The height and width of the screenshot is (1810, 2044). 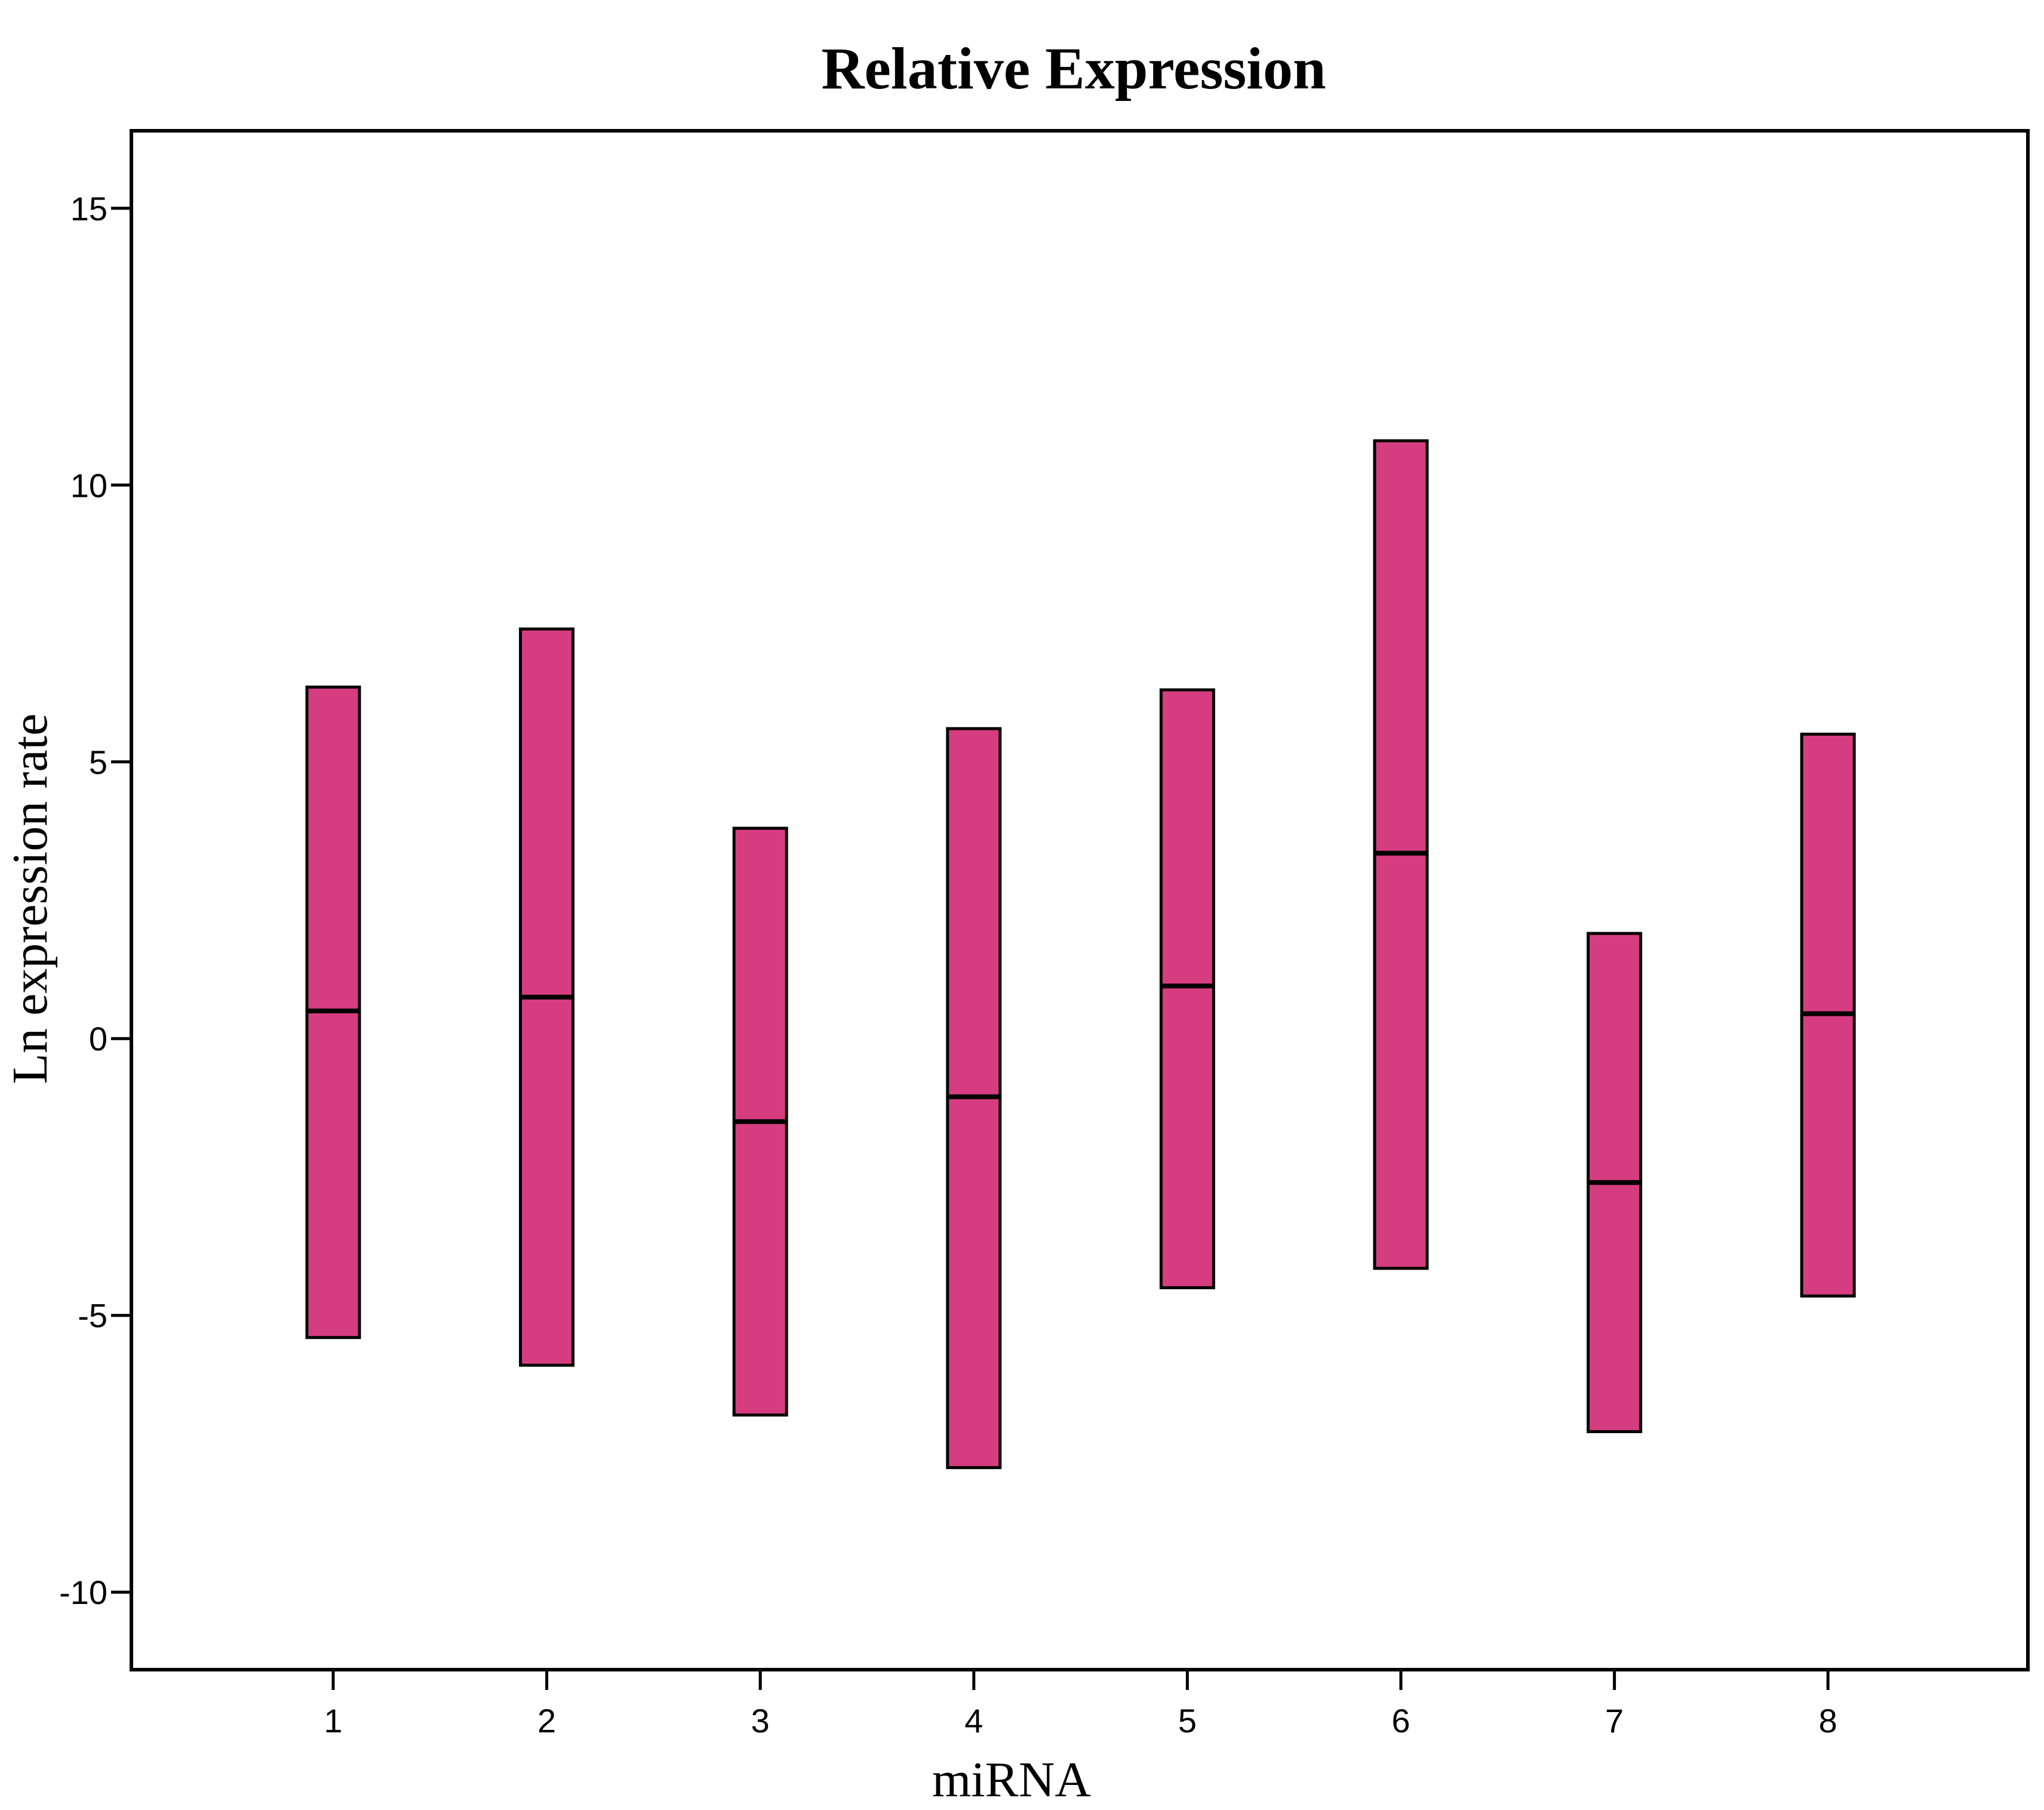 What do you see at coordinates (333, 1721) in the screenshot?
I see `x-tick-label: 1` at bounding box center [333, 1721].